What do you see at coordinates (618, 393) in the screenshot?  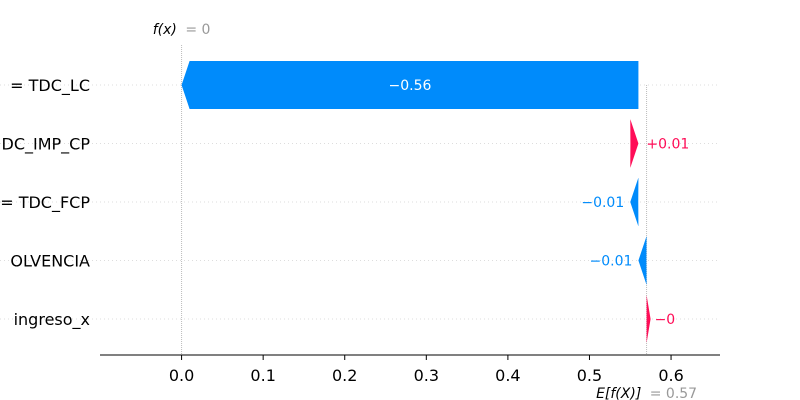 I see `ex-text: E[f(X)]` at bounding box center [618, 393].